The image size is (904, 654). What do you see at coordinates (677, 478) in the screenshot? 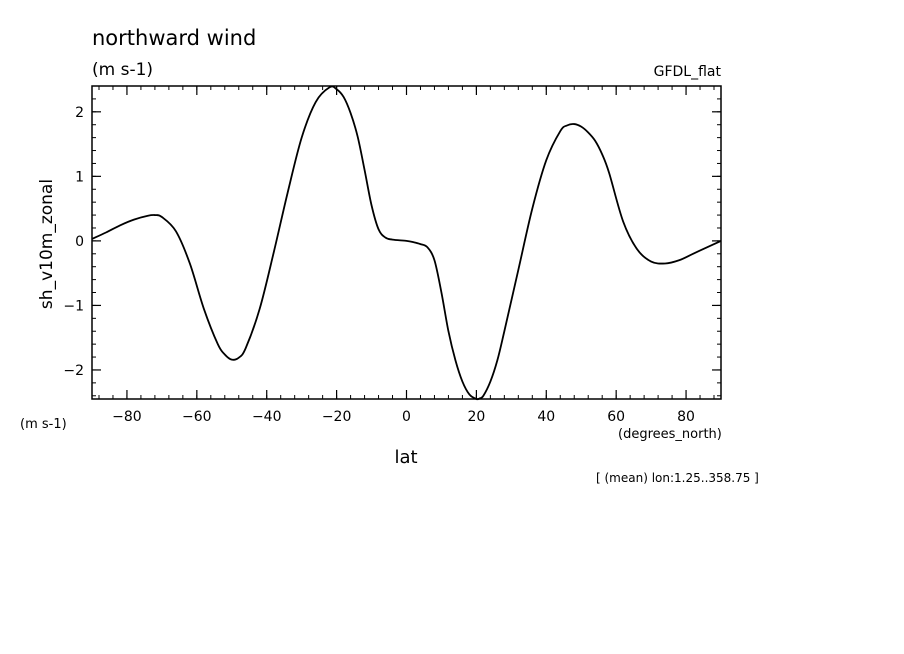
I see `footnote: [ (mean) lon:1.25..358.75 ]` at bounding box center [677, 478].